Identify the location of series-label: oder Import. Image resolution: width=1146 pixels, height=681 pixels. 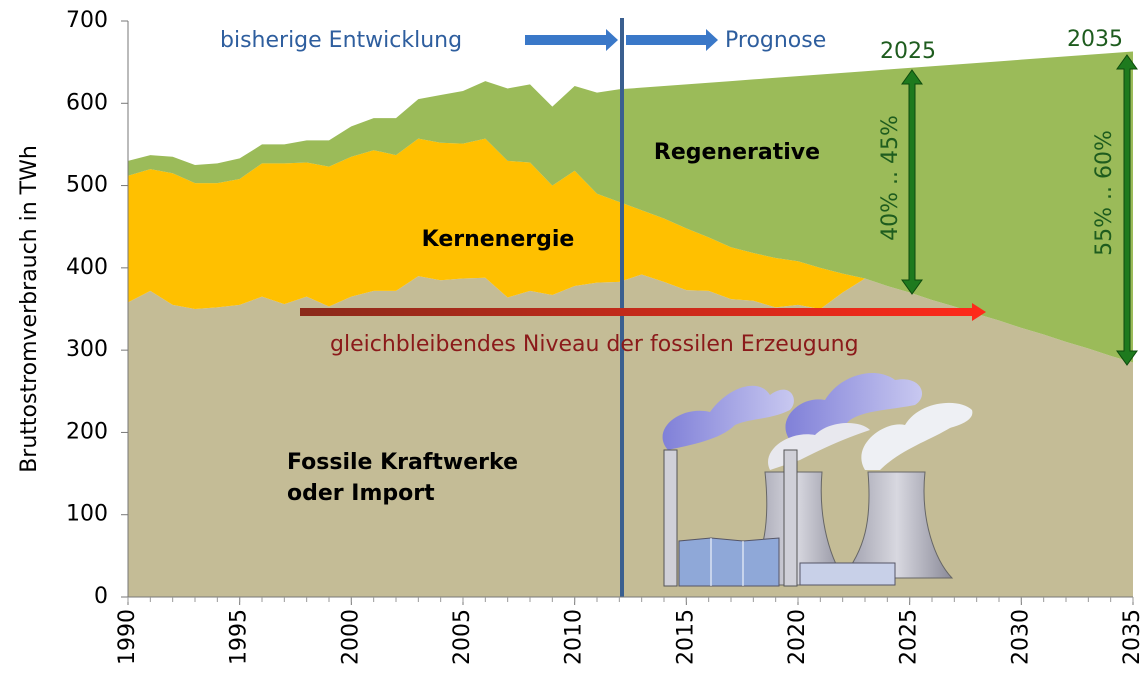
(361, 493).